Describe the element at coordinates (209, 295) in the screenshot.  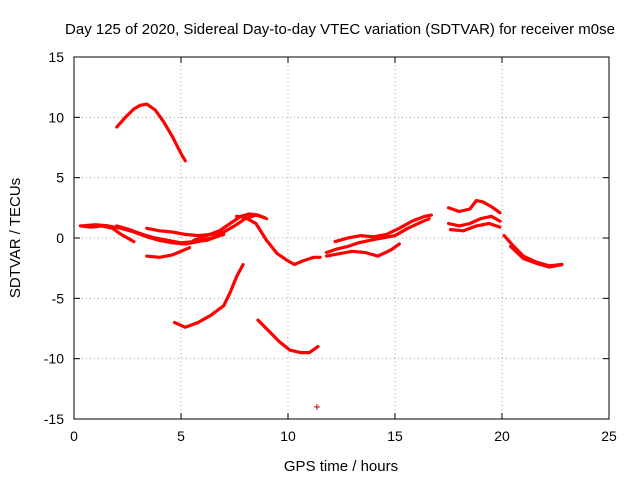
I see `series-arc-h` at that location.